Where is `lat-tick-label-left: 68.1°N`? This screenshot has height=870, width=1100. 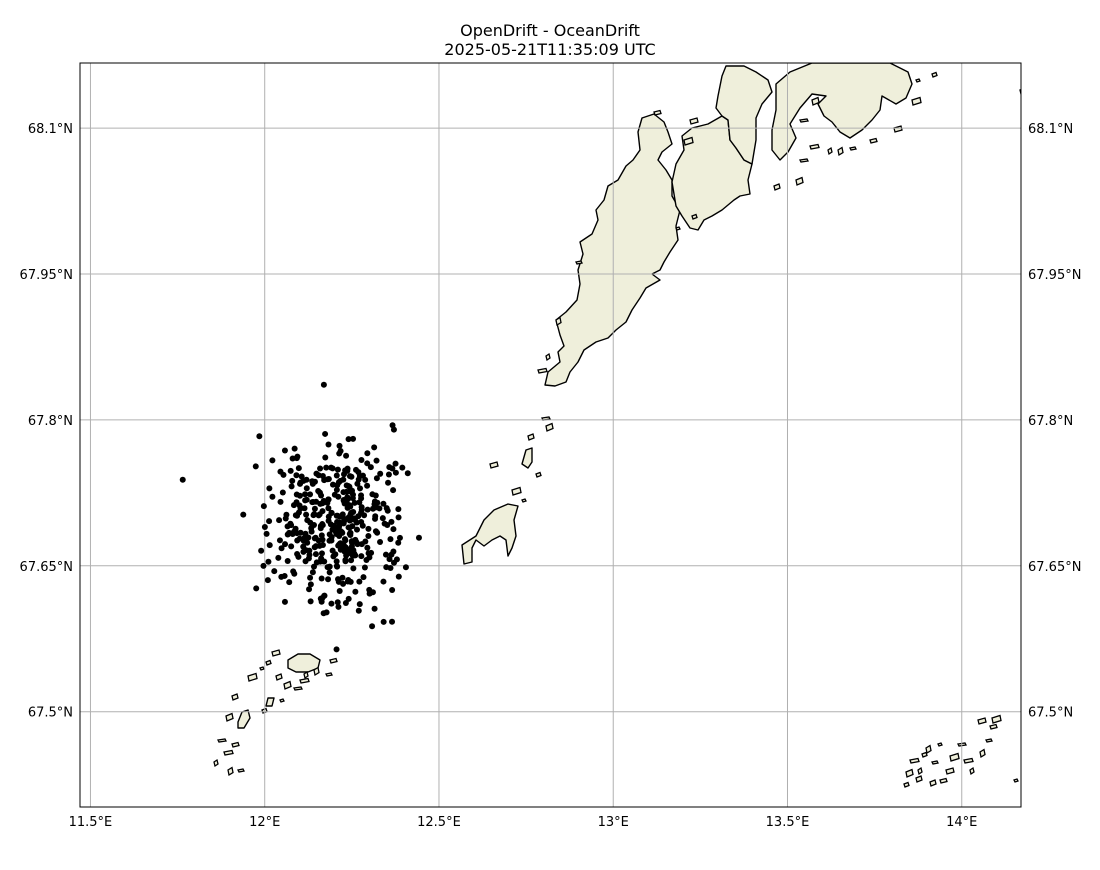 lat-tick-label-left: 68.1°N is located at coordinates (50, 129).